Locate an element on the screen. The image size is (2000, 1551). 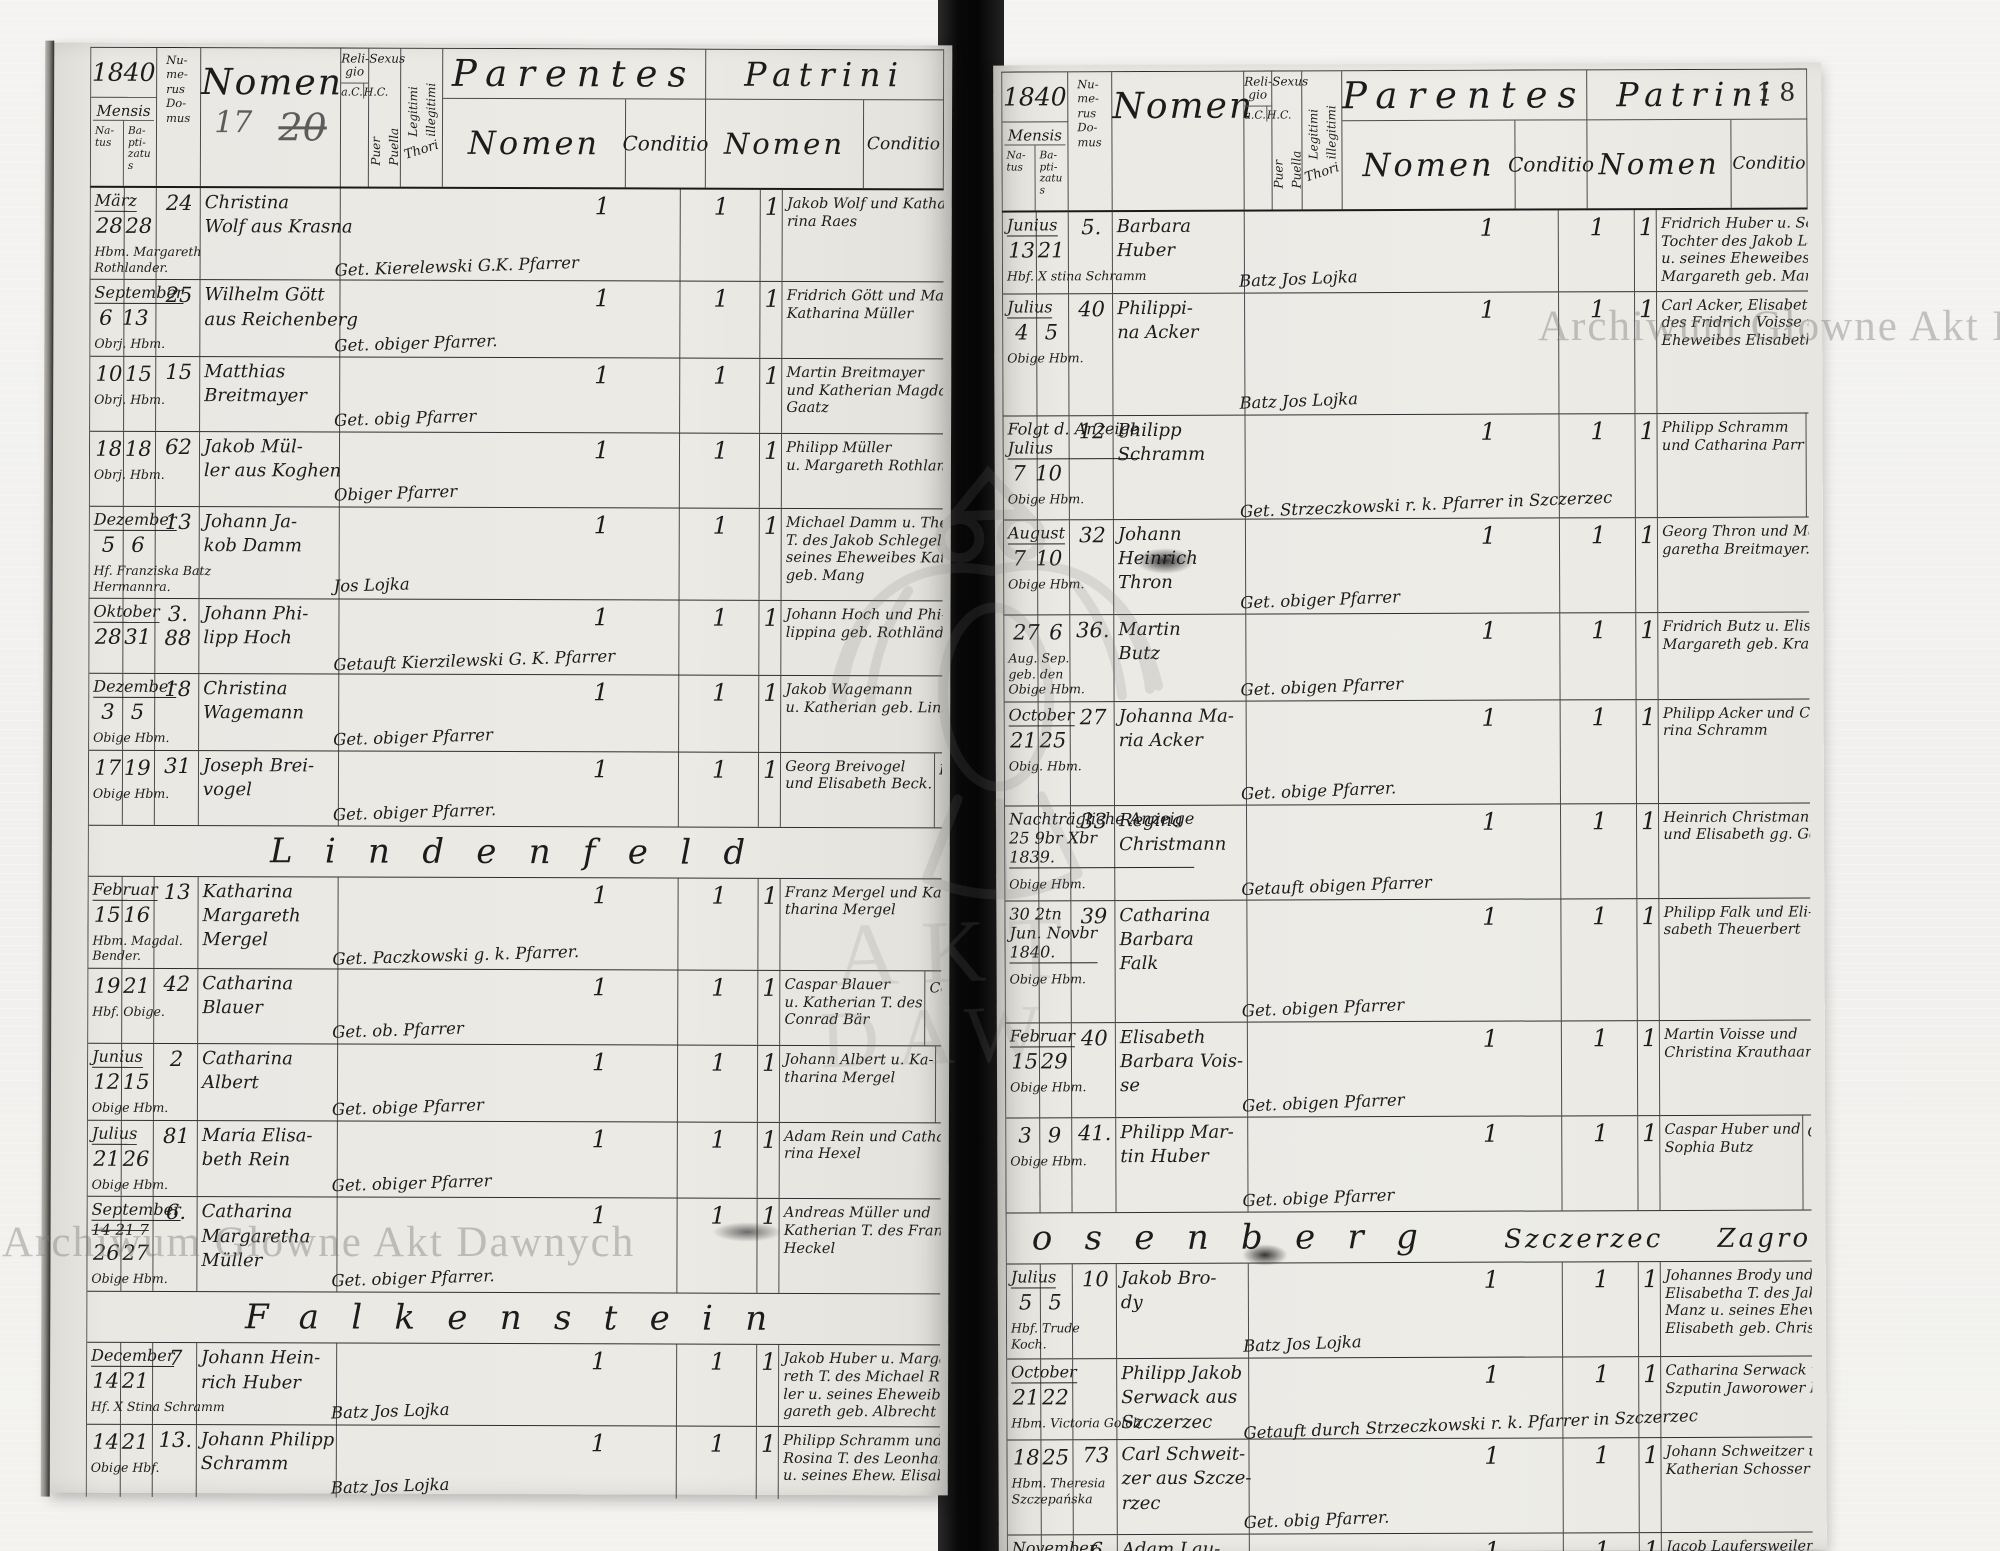
baptism-note: Getauft obigen Pfarrer is located at coordinates (1337, 885).